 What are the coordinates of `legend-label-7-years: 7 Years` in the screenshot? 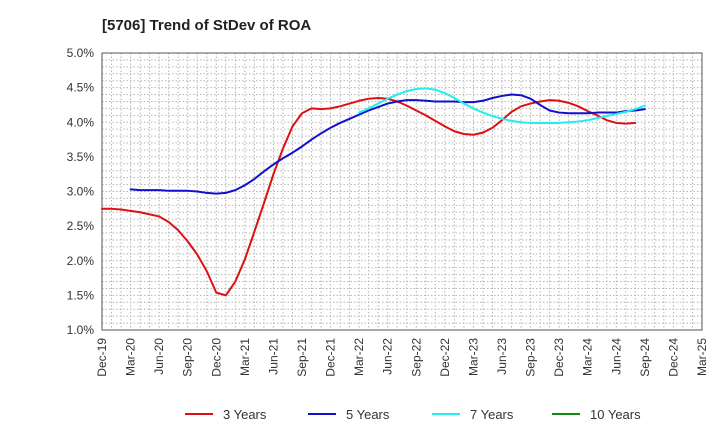 It's located at (492, 414).